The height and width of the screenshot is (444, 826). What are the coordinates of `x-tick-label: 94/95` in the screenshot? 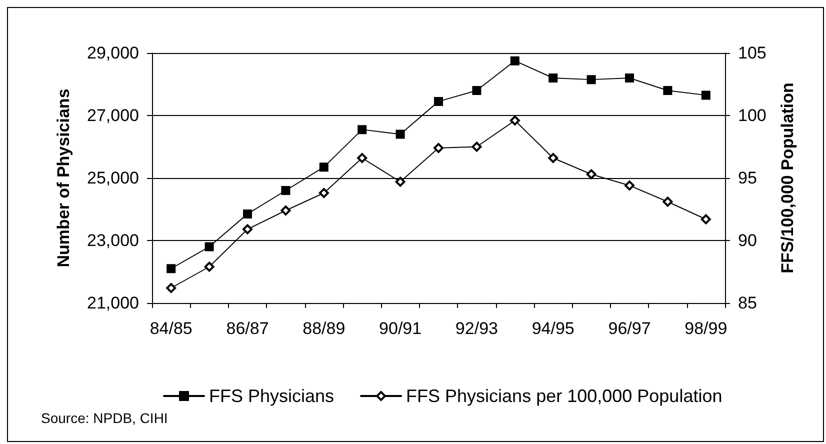 It's located at (553, 328).